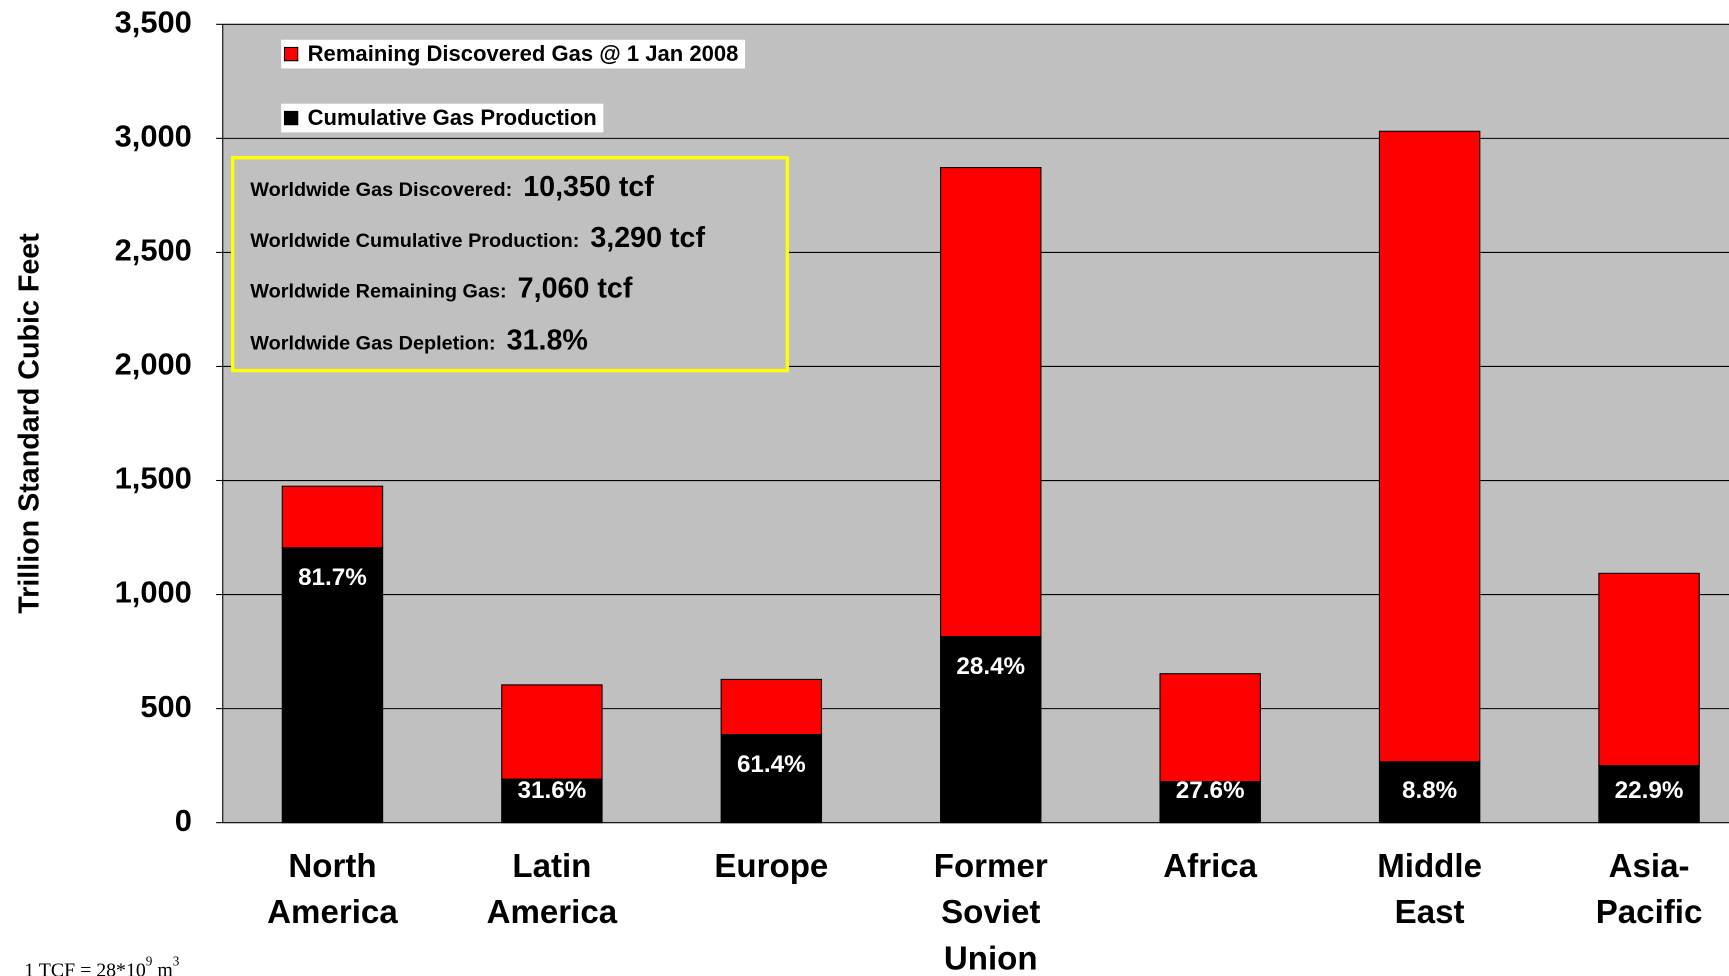  I want to click on annotation-value: 3,290 tcf, so click(647, 238).